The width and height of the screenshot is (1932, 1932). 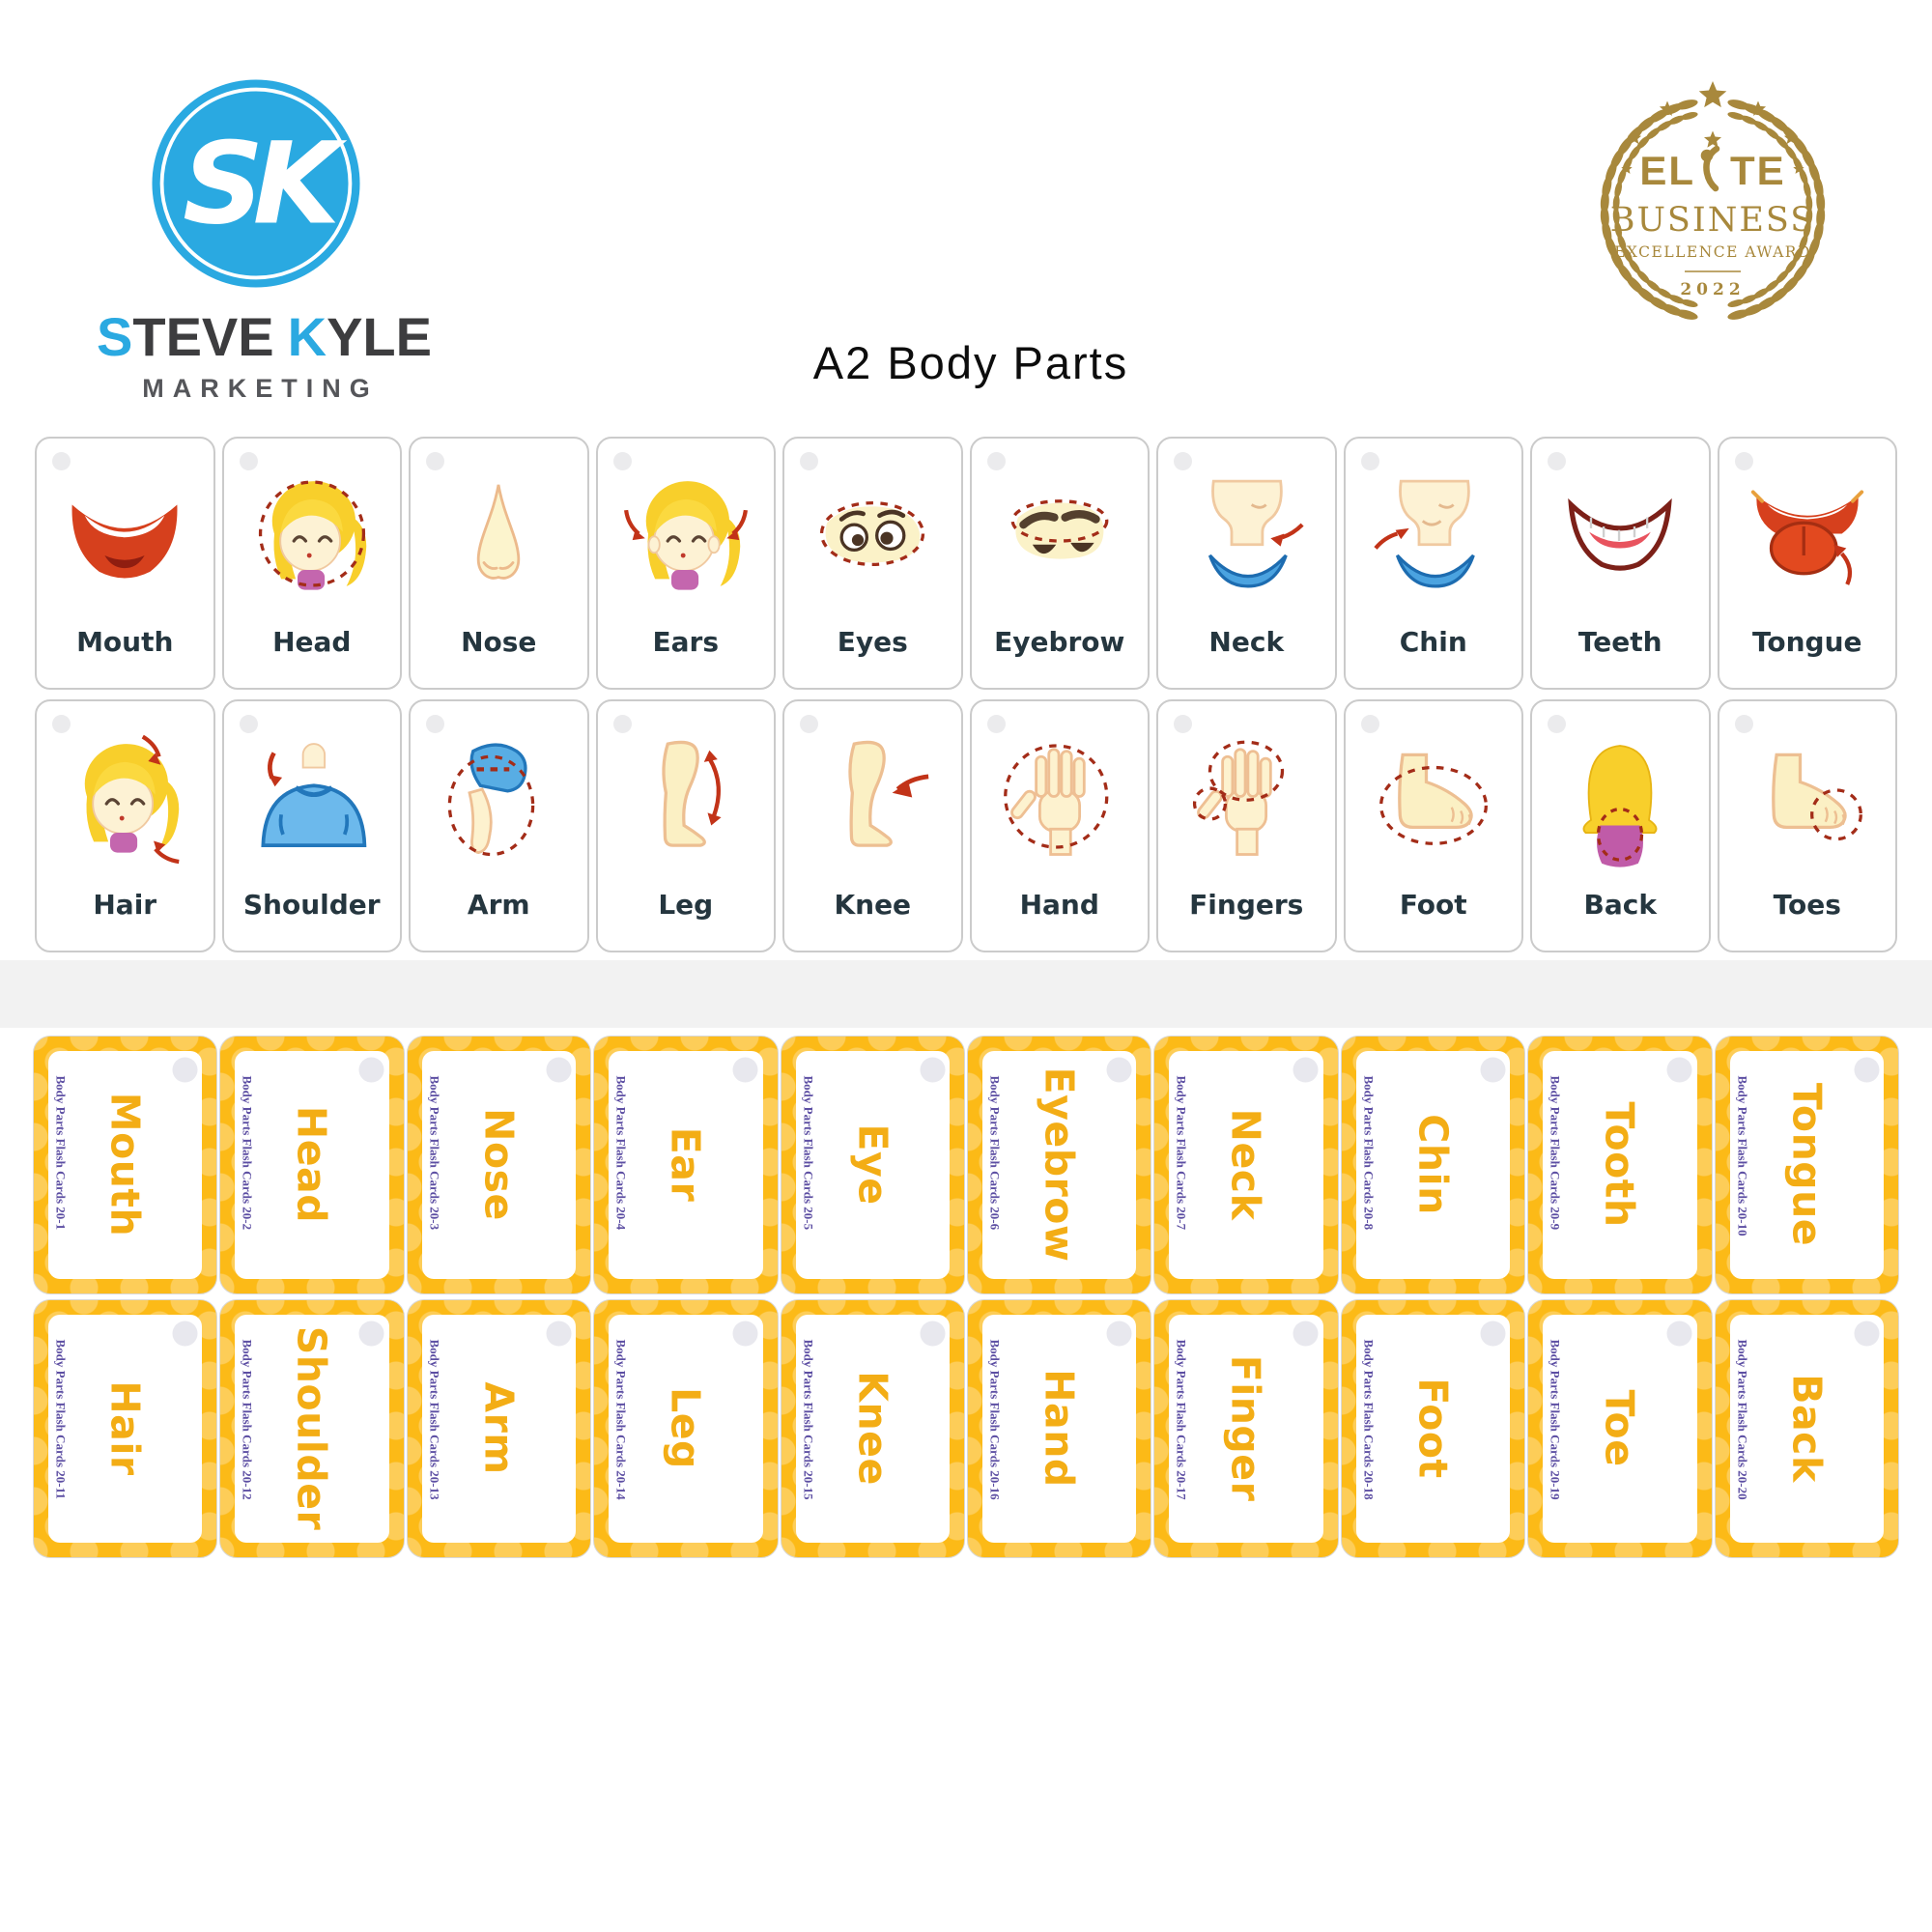 I want to click on brand-name-initial-2: K, so click(x=307, y=336).